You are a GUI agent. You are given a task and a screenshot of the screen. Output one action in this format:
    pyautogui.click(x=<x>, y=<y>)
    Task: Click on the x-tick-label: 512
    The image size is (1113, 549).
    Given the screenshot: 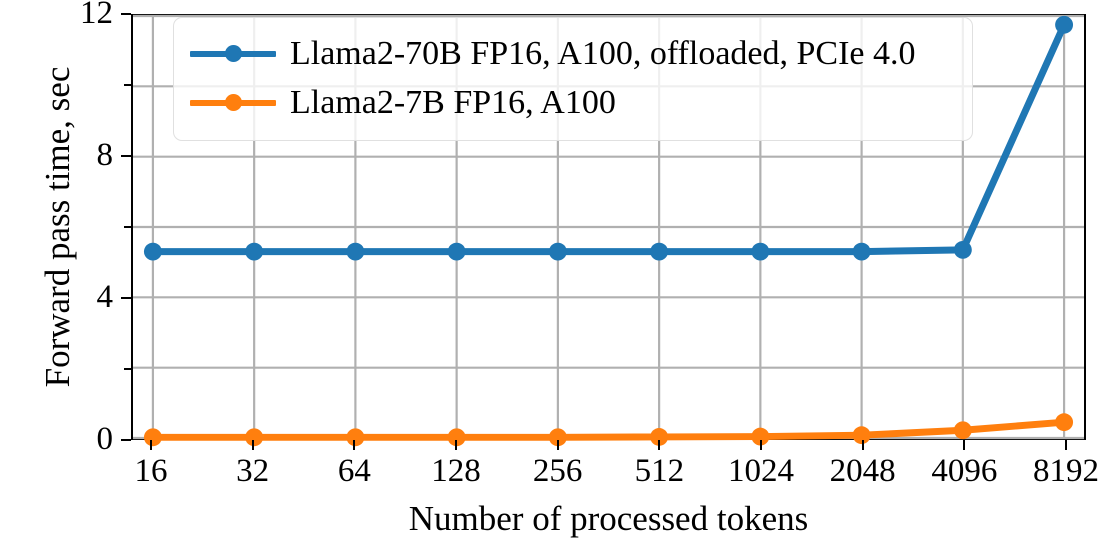 What is the action you would take?
    pyautogui.click(x=659, y=471)
    